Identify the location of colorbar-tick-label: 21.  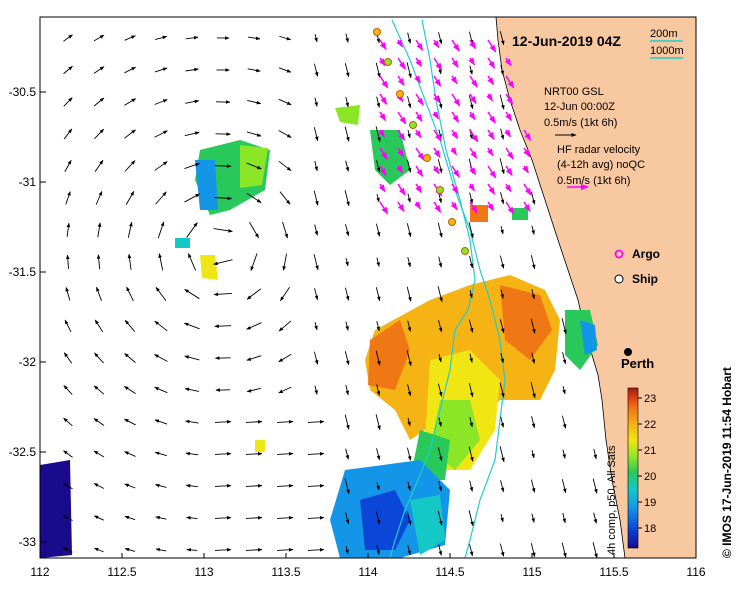
(650, 451).